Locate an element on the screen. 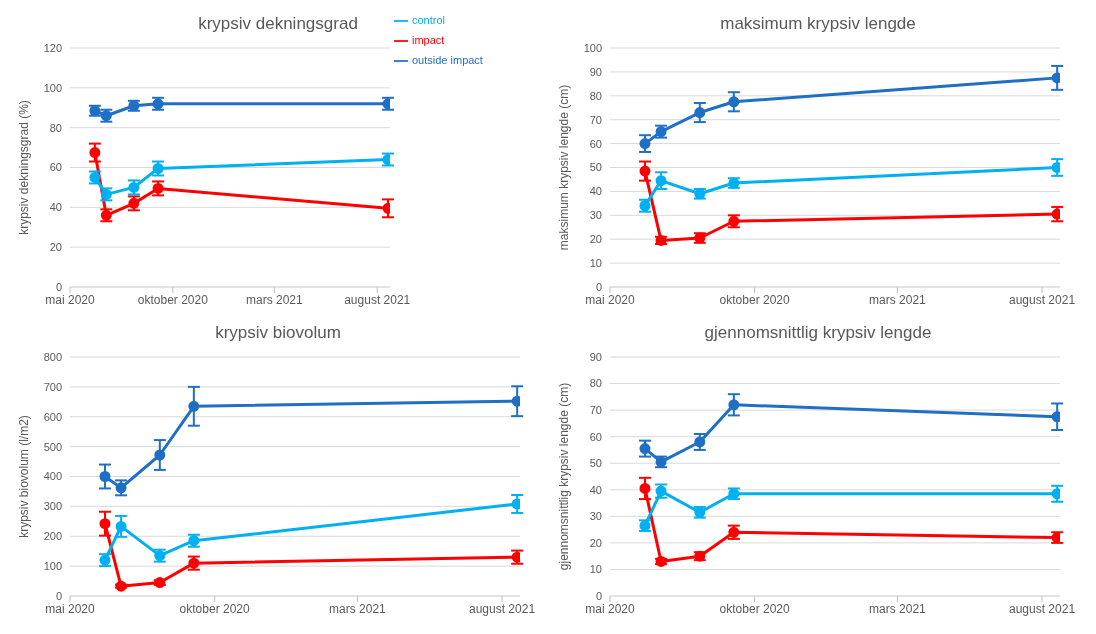  legend-label: impact is located at coordinates (428, 40).